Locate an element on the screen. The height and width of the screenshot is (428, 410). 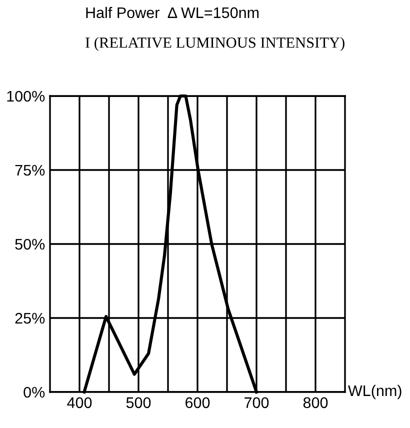
x-tick-label: 700 is located at coordinates (256, 402).